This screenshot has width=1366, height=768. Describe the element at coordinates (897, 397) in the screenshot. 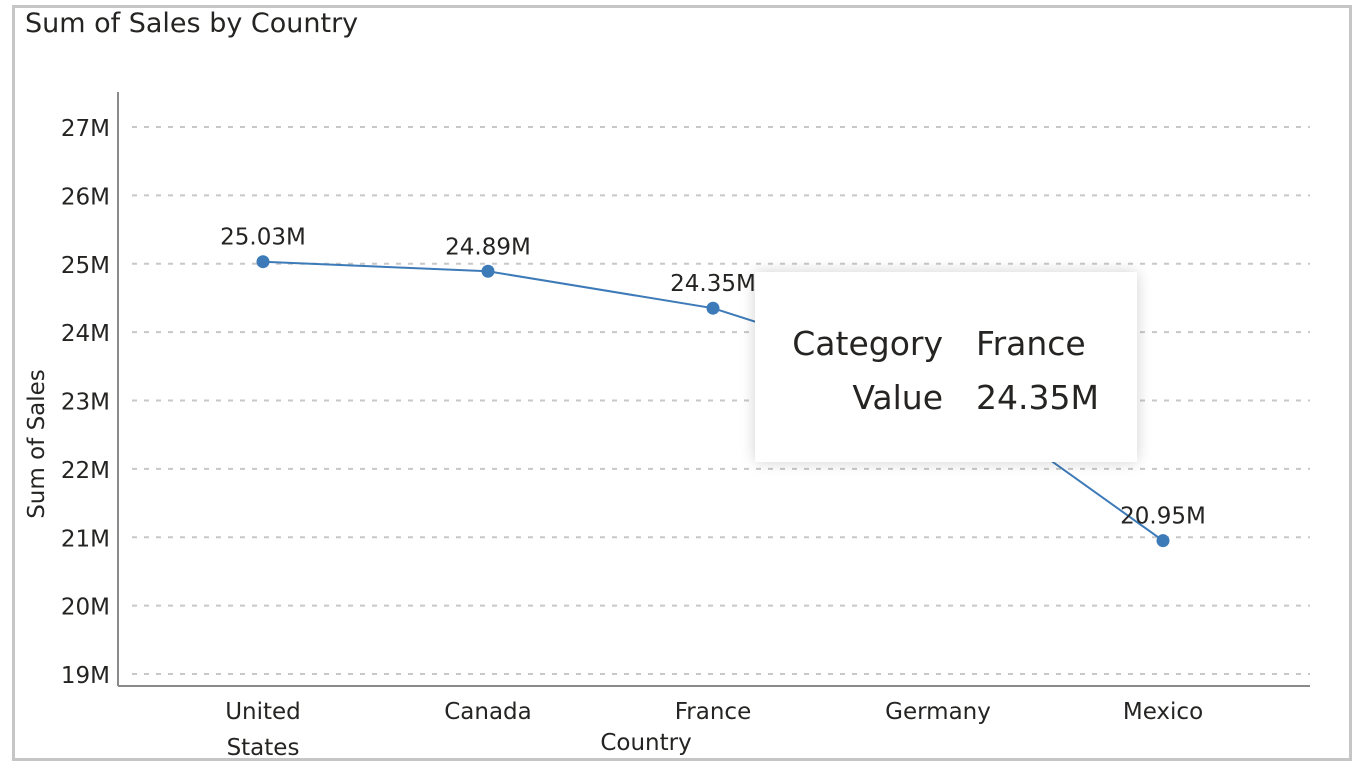

I see `tooltip-key: Value` at that location.